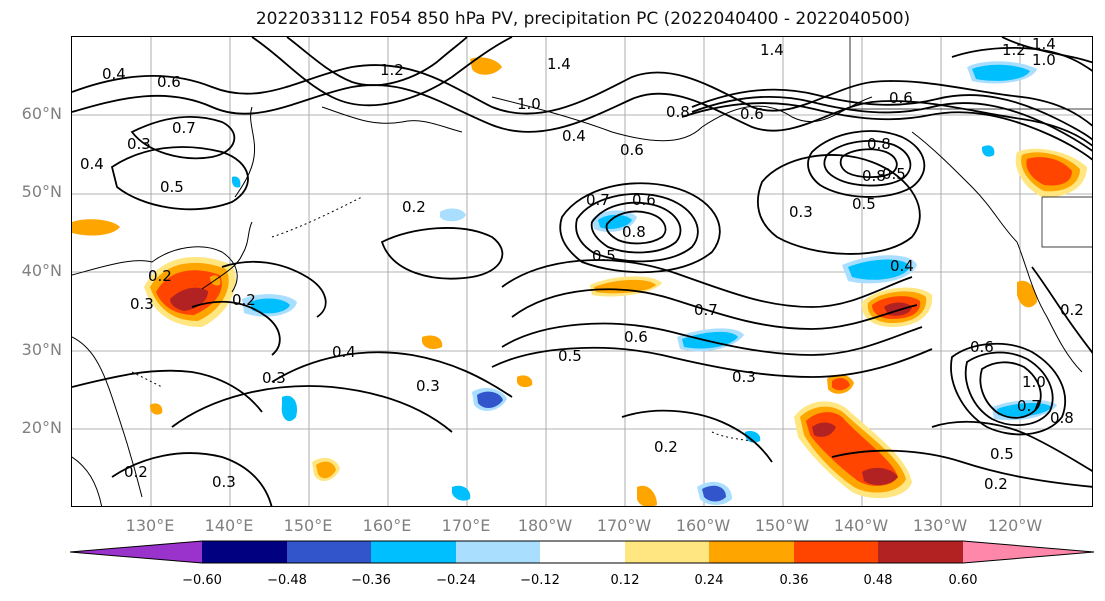 The height and width of the screenshot is (601, 1105). Describe the element at coordinates (41, 427) in the screenshot. I see `lat-label: 20°N` at that location.